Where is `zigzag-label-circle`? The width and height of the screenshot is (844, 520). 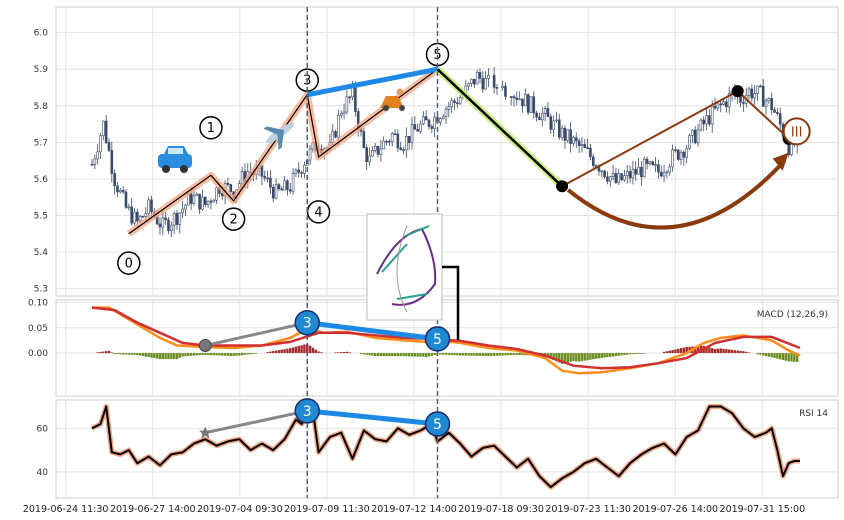
zigzag-label-circle is located at coordinates (211, 127).